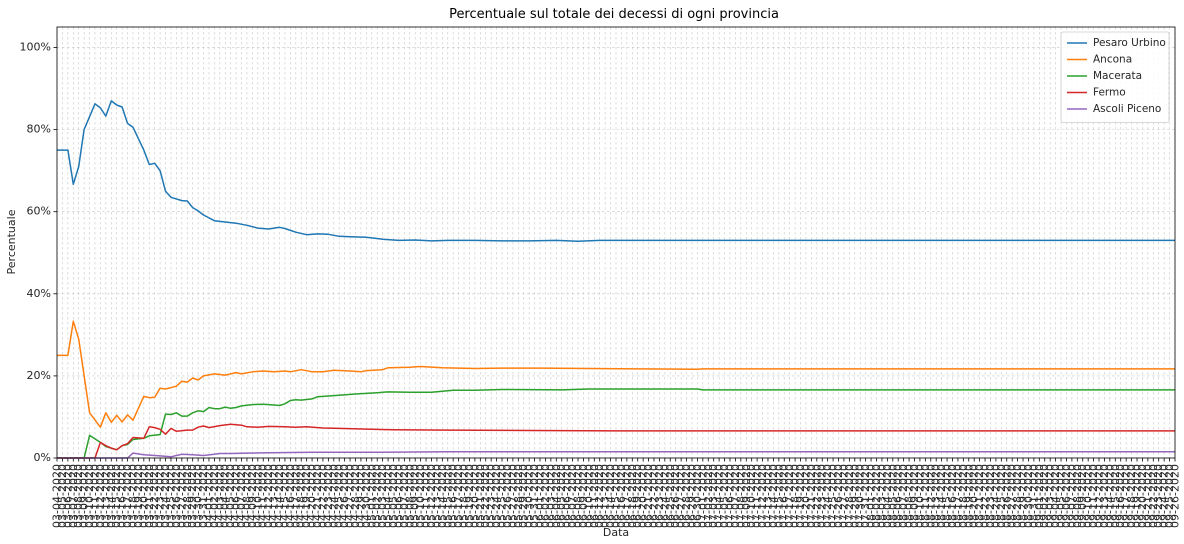 This screenshot has height=544, width=1184. Describe the element at coordinates (670, 496) in the screenshot. I see `x-tick-label: 06-25-2020` at that location.